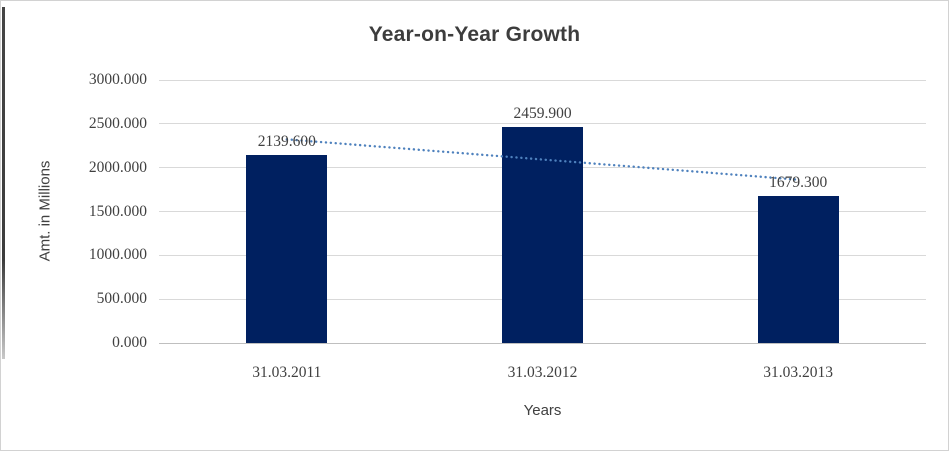 This screenshot has height=451, width=949. I want to click on x-tick-label: 31.03.2012, so click(542, 372).